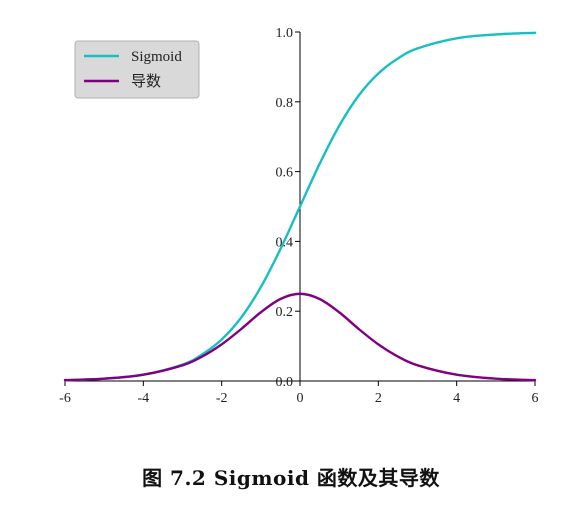  I want to click on x-tick-label: 6, so click(535, 398).